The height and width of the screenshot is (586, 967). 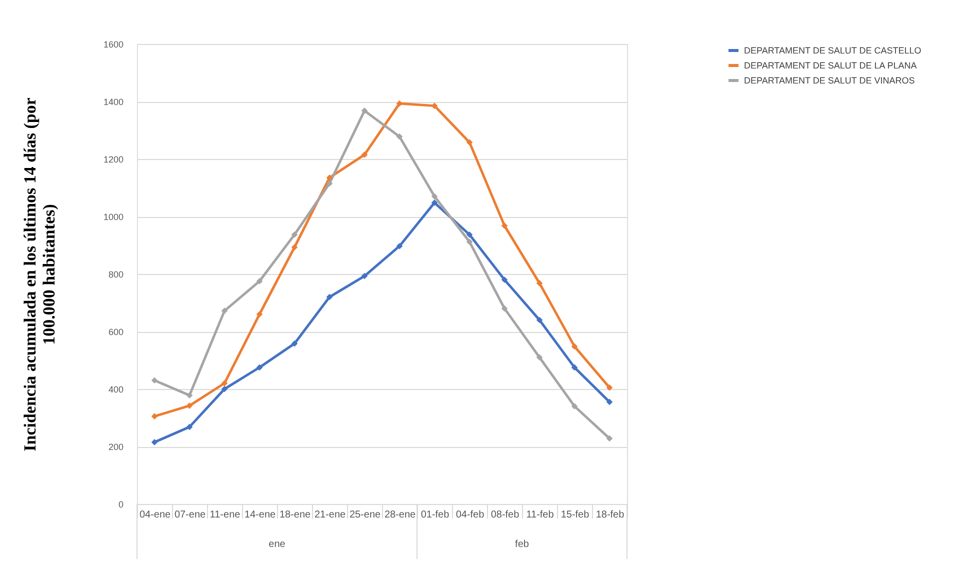 What do you see at coordinates (505, 515) in the screenshot?
I see `x-tick-label: 08-feb` at bounding box center [505, 515].